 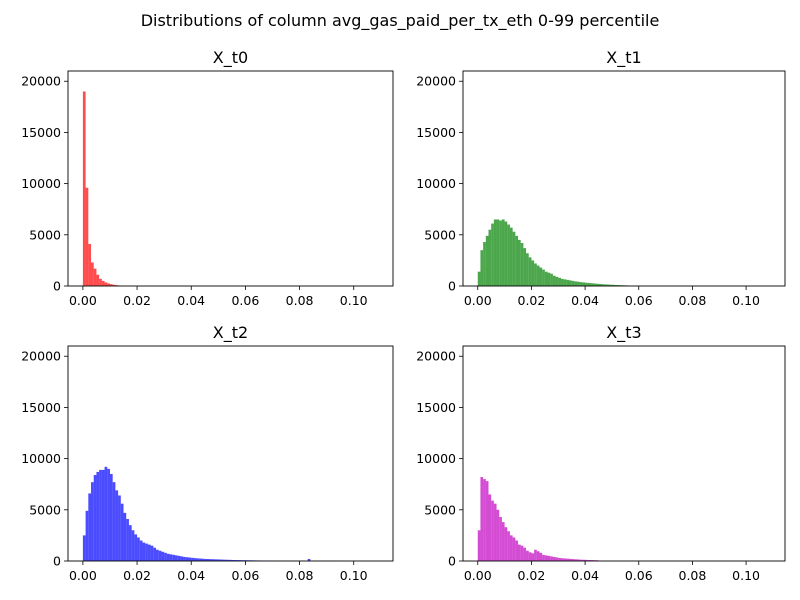 I want to click on y-tick-label: 0, so click(x=452, y=561).